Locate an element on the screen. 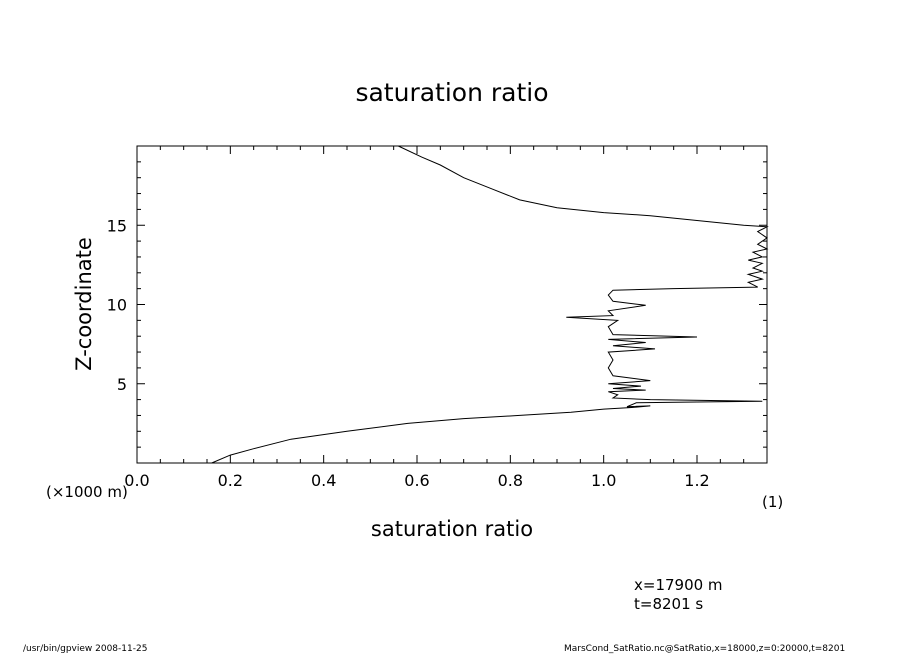 Image resolution: width=904 pixels, height=654 pixels. time-annotation: t=8201 s is located at coordinates (668, 604).